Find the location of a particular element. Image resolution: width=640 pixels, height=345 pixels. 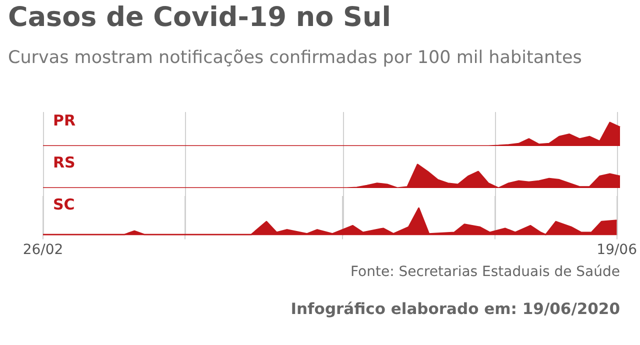

series-label: SC is located at coordinates (64, 204).